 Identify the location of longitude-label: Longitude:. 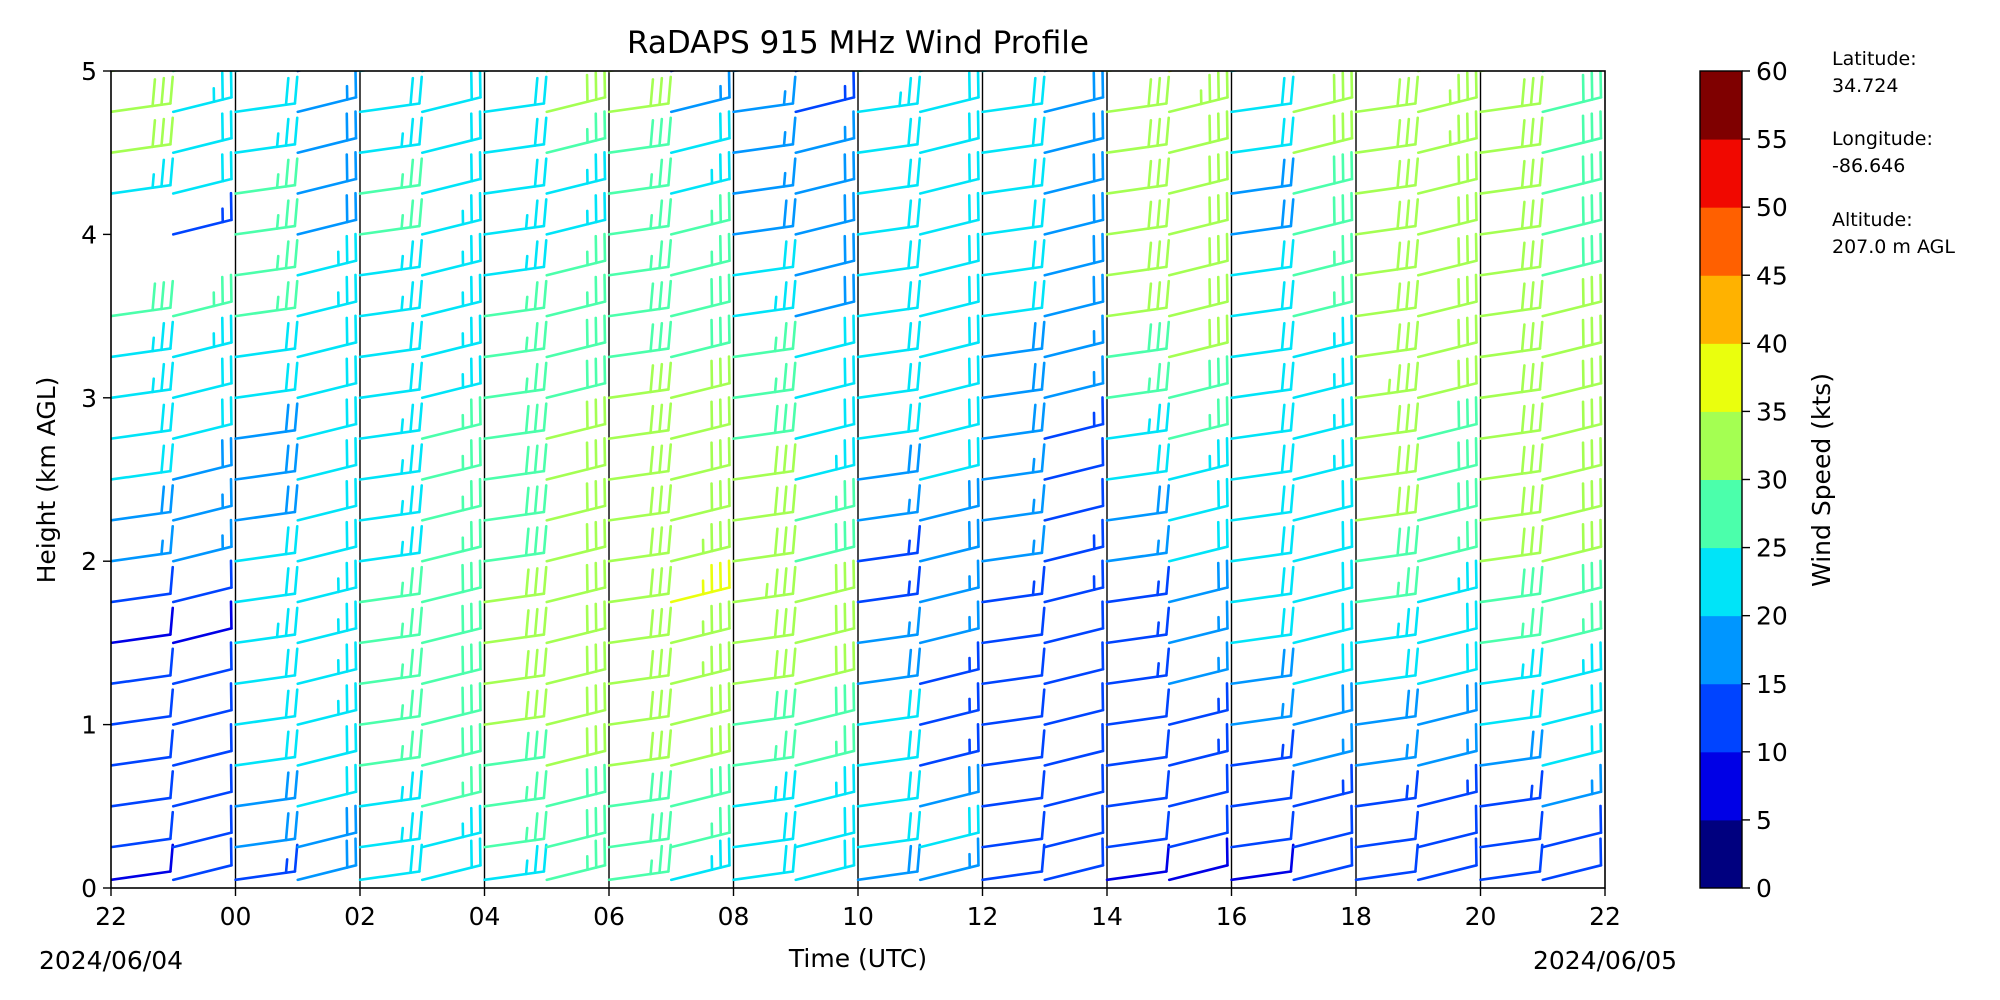
(1882, 139).